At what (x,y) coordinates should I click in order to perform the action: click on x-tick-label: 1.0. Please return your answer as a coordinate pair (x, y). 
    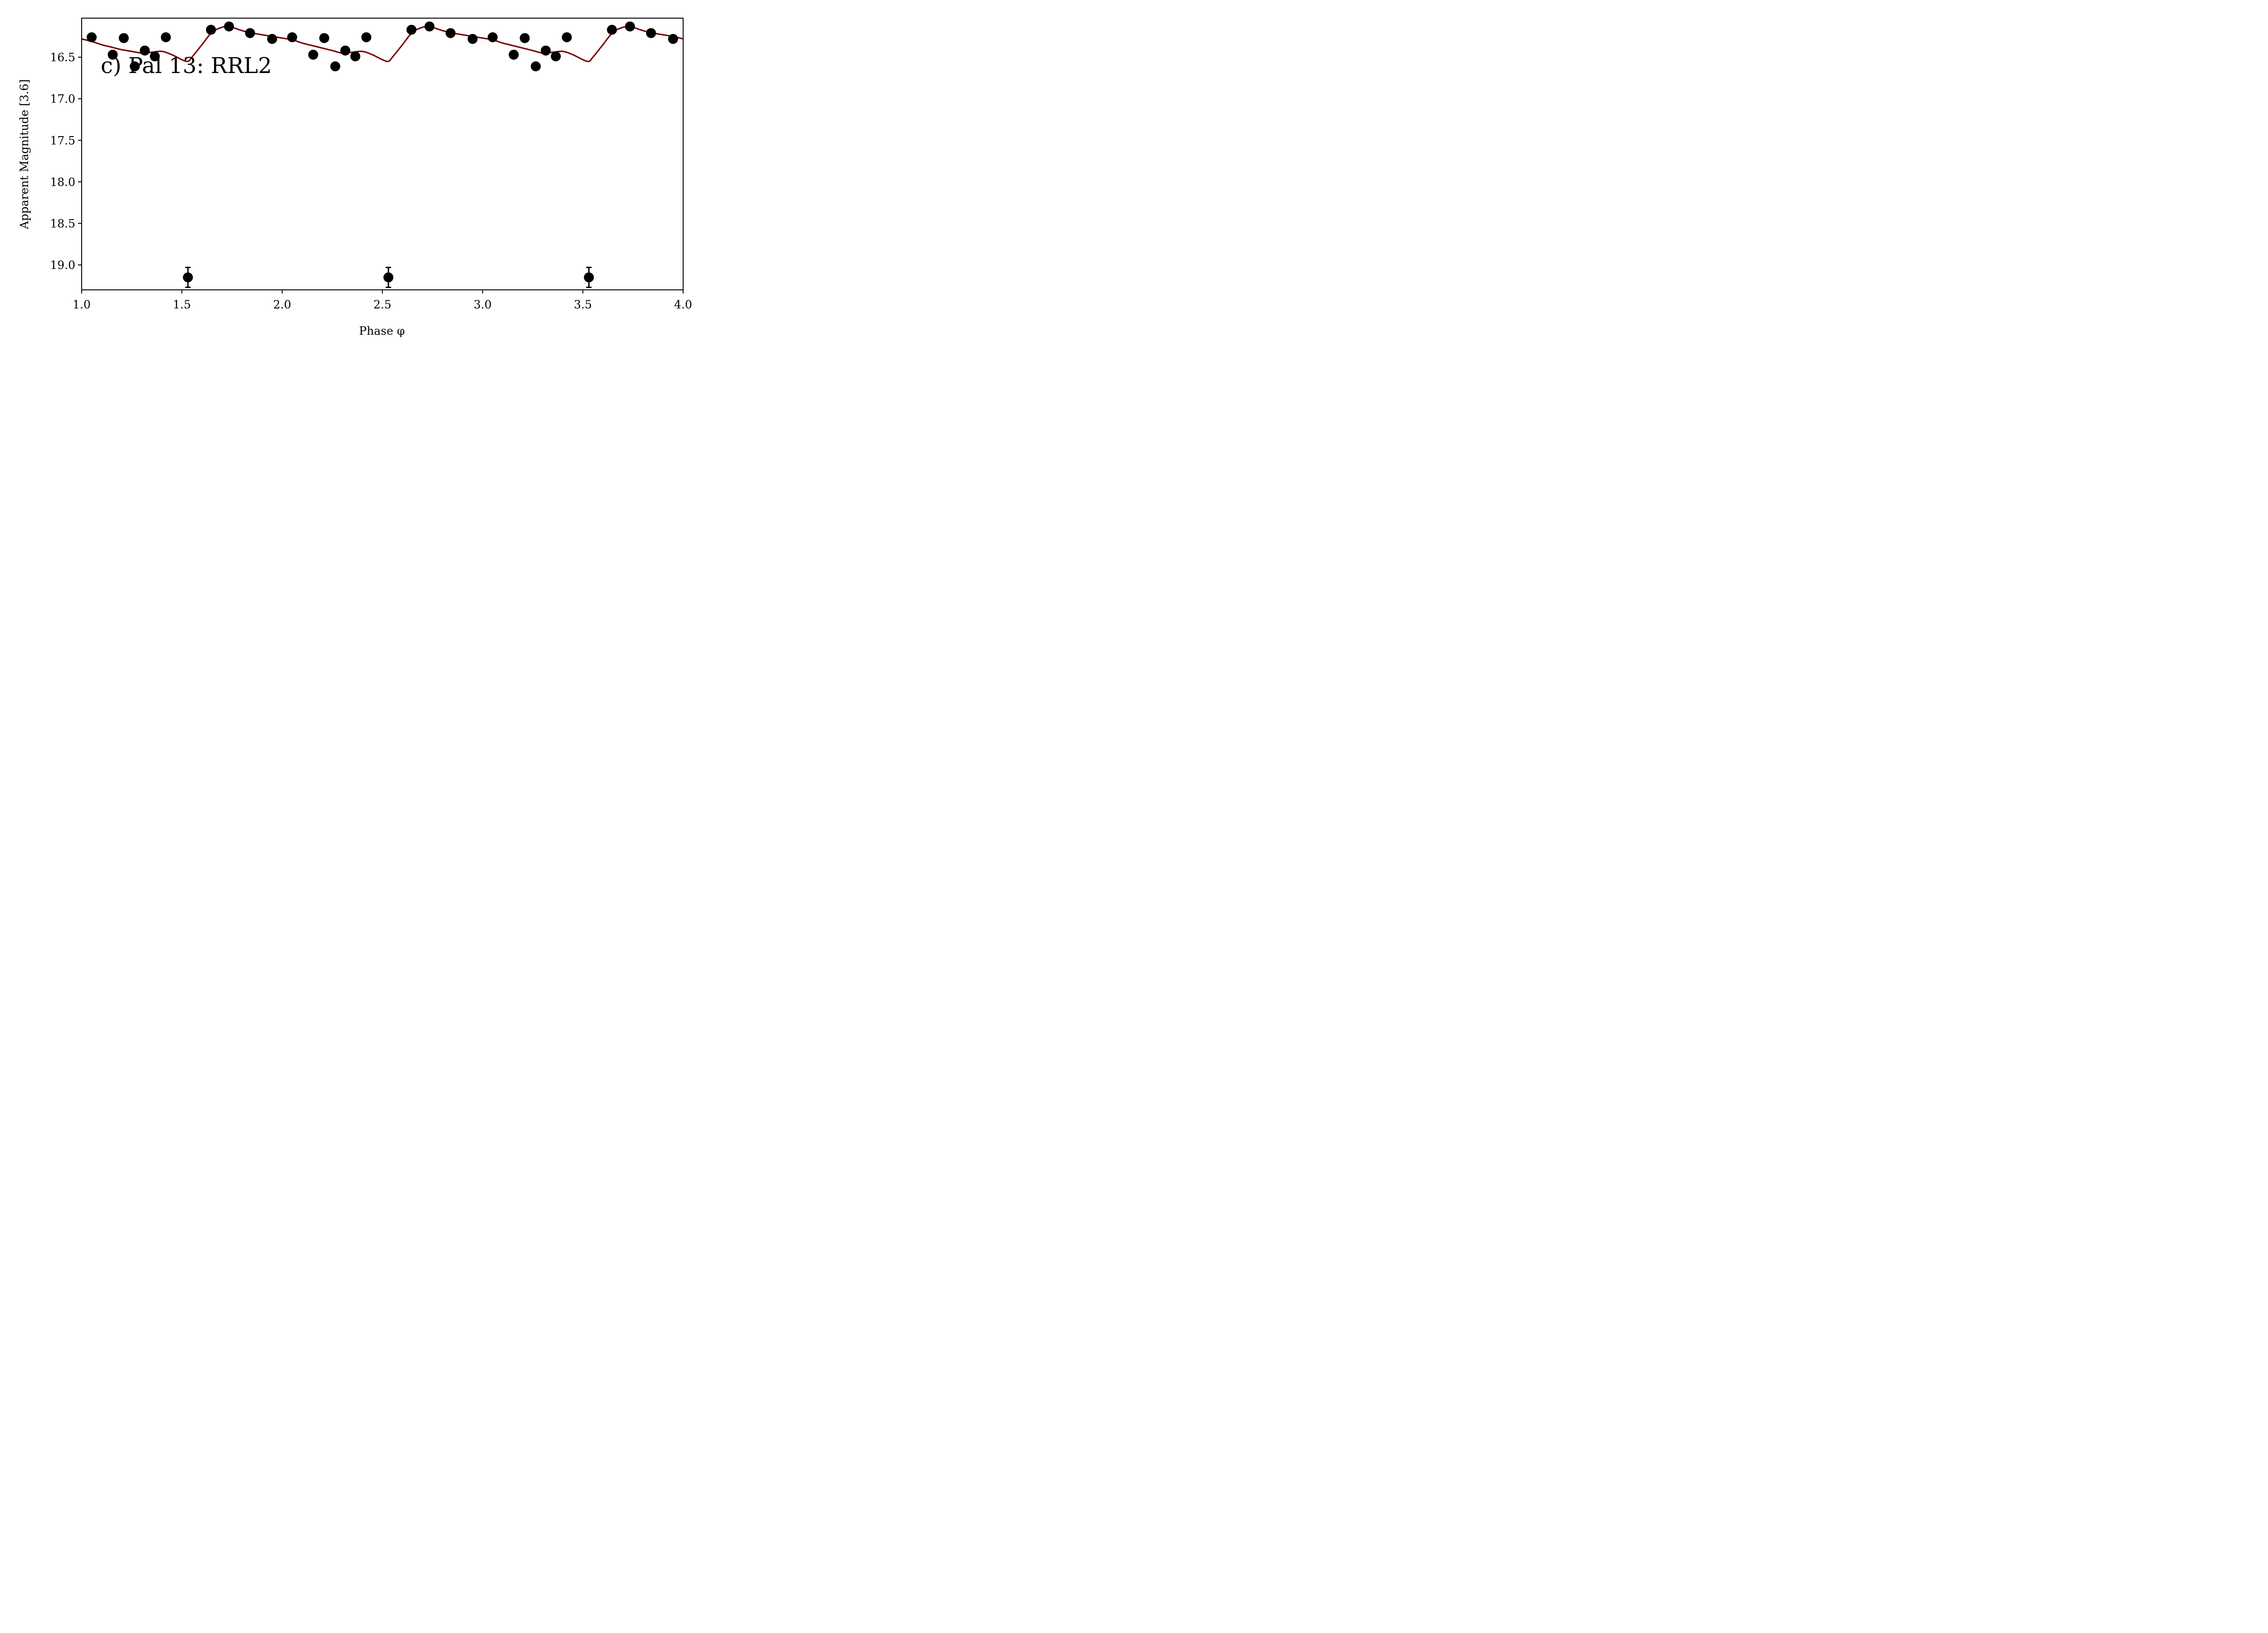
    Looking at the image, I should click on (82, 304).